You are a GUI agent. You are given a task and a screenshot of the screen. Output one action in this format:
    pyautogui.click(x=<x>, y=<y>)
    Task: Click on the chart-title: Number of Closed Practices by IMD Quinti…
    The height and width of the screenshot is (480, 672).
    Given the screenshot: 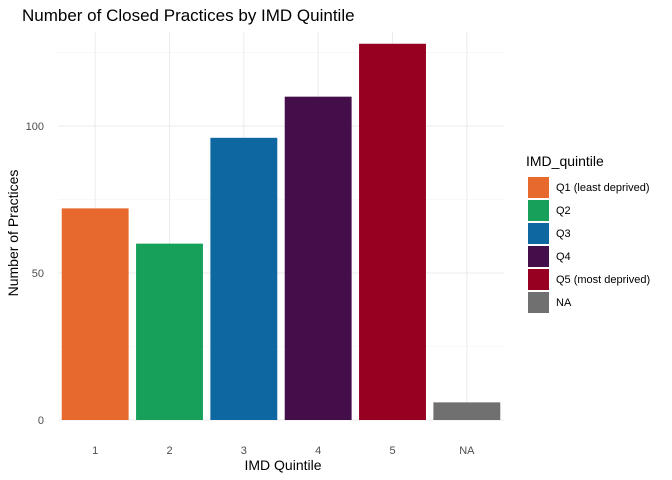 What is the action you would take?
    pyautogui.click(x=188, y=15)
    